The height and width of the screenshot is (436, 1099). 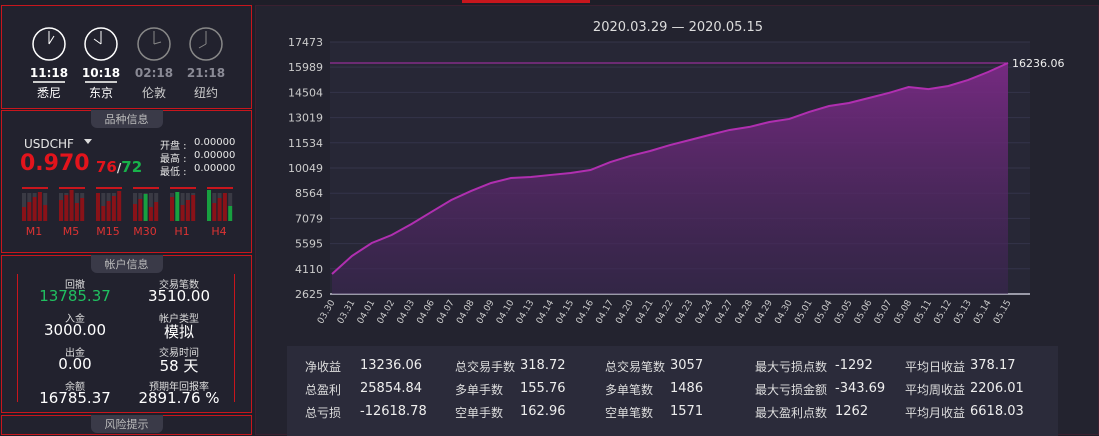 What do you see at coordinates (687, 365) in the screenshot?
I see `stat-value: 3057` at bounding box center [687, 365].